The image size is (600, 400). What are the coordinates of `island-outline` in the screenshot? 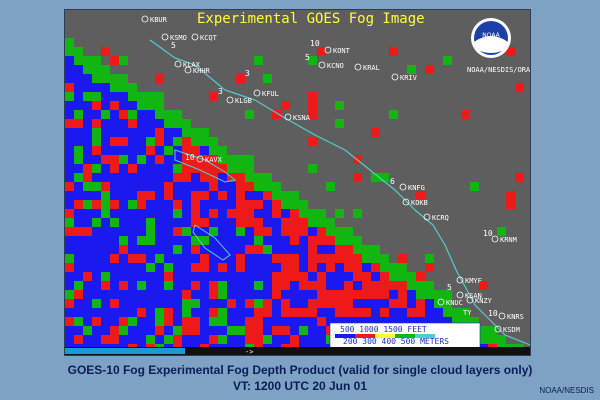 It's located at (211, 242).